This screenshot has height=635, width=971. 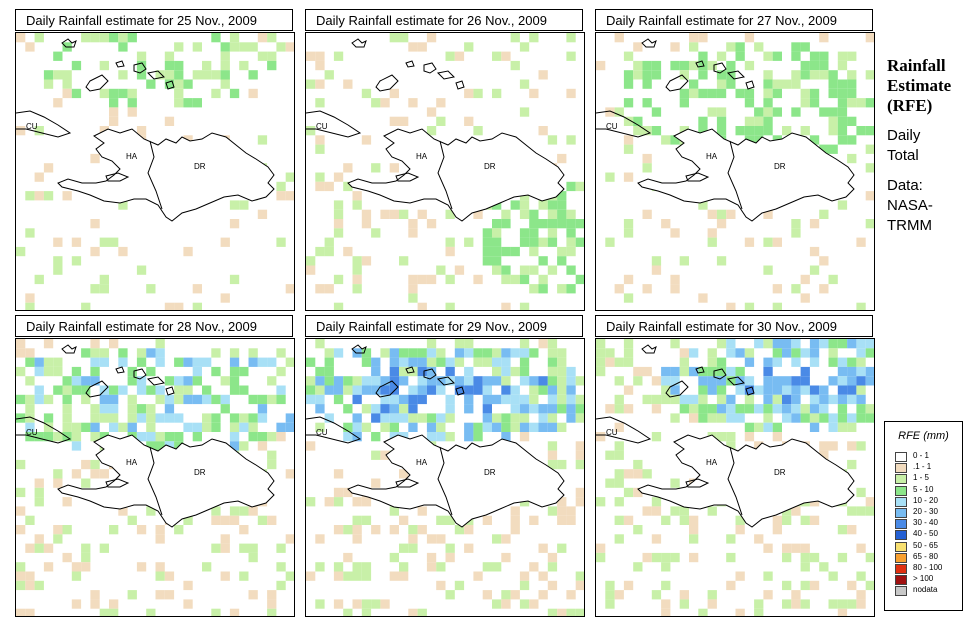 What do you see at coordinates (925, 545) in the screenshot?
I see `legend-label: 50 - 65` at bounding box center [925, 545].